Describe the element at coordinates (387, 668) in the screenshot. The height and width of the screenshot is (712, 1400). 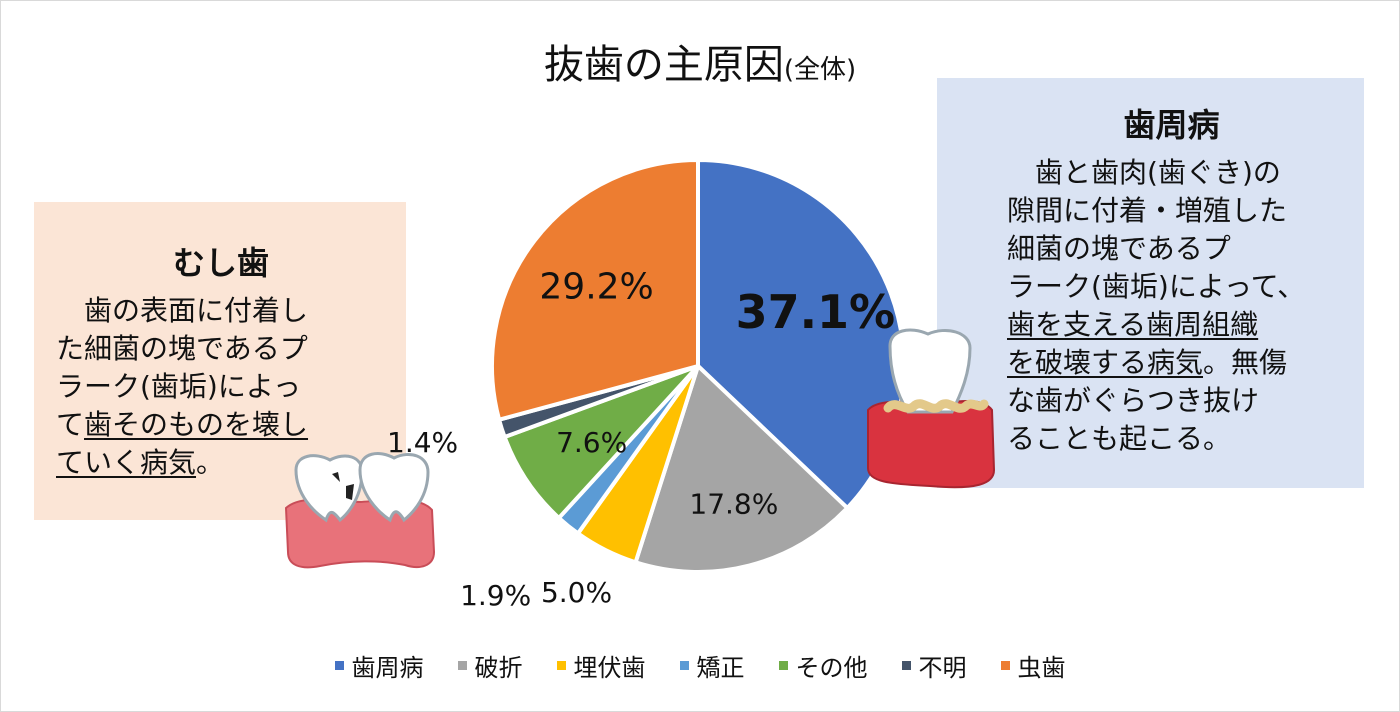
I see `legend-label: 歯周病` at that location.